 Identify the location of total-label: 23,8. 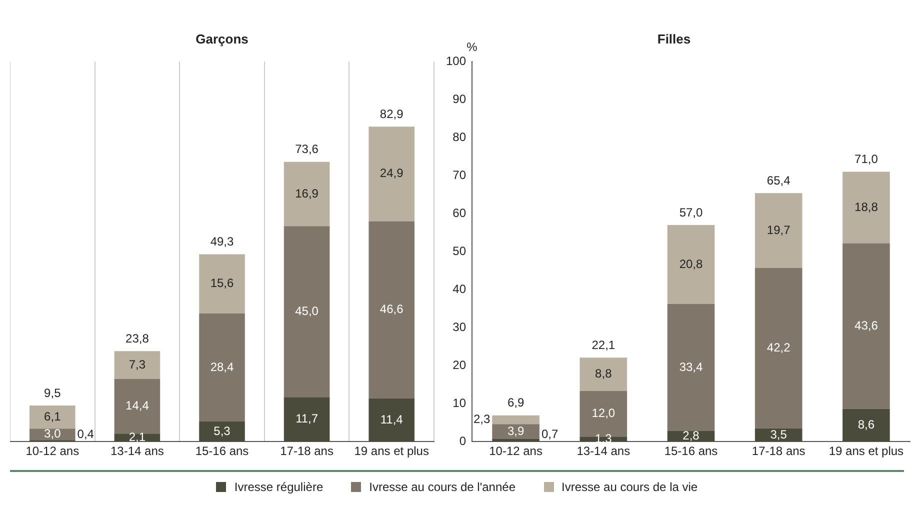
(138, 338).